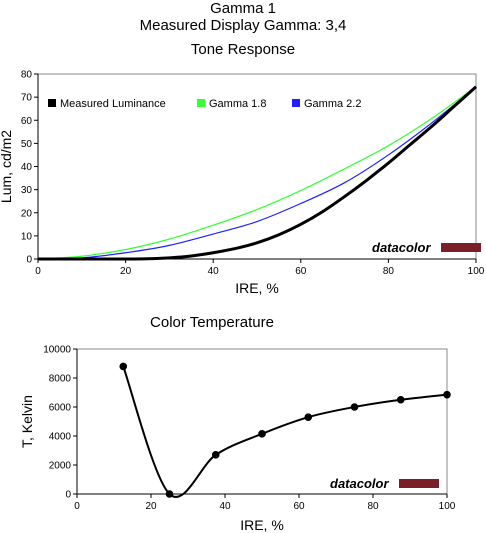 Image resolution: width=486 pixels, height=533 pixels. I want to click on legend-label: Gamma 2.2, so click(332, 104).